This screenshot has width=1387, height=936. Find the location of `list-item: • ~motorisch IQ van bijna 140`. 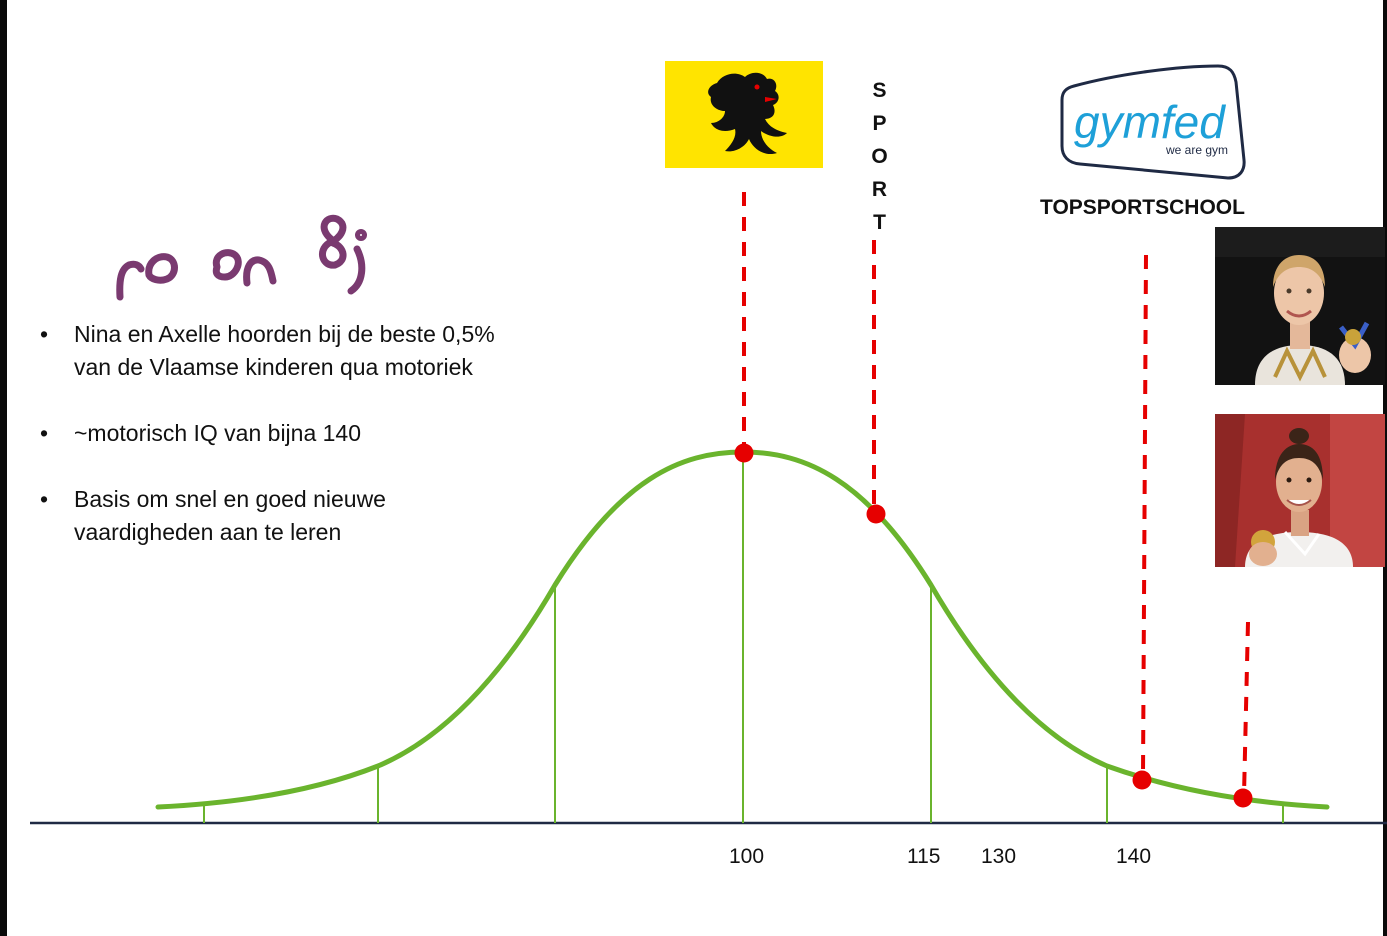

list-item: • ~motorisch IQ van bijna 140 is located at coordinates (270, 433).